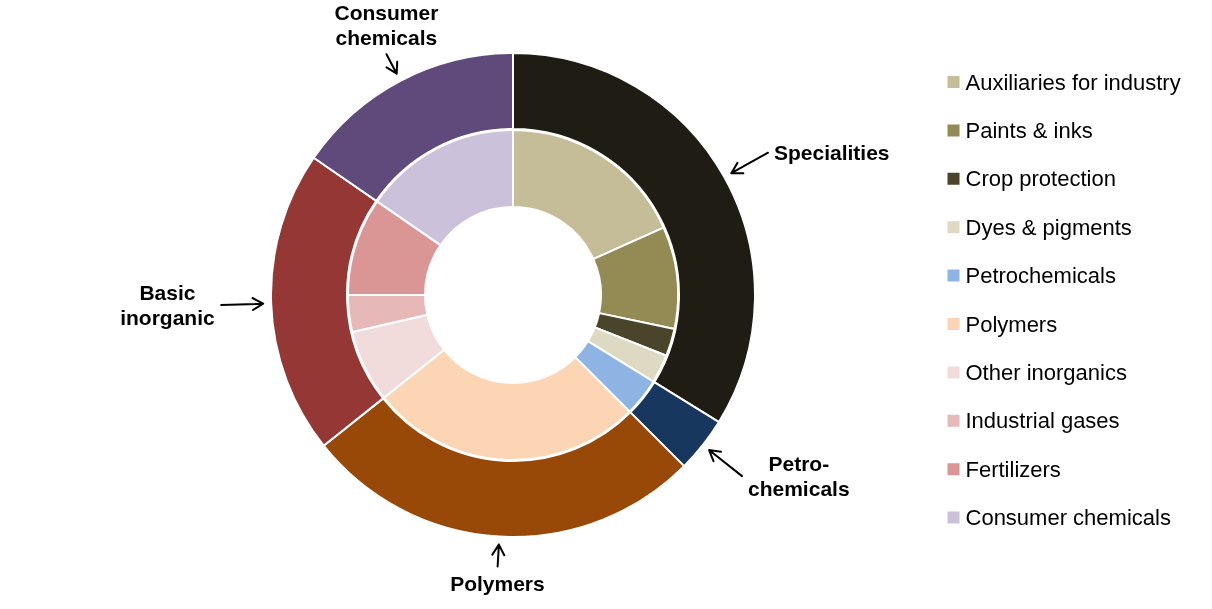 This screenshot has height=609, width=1212. I want to click on legend-label: Crop protection, so click(1040, 179).